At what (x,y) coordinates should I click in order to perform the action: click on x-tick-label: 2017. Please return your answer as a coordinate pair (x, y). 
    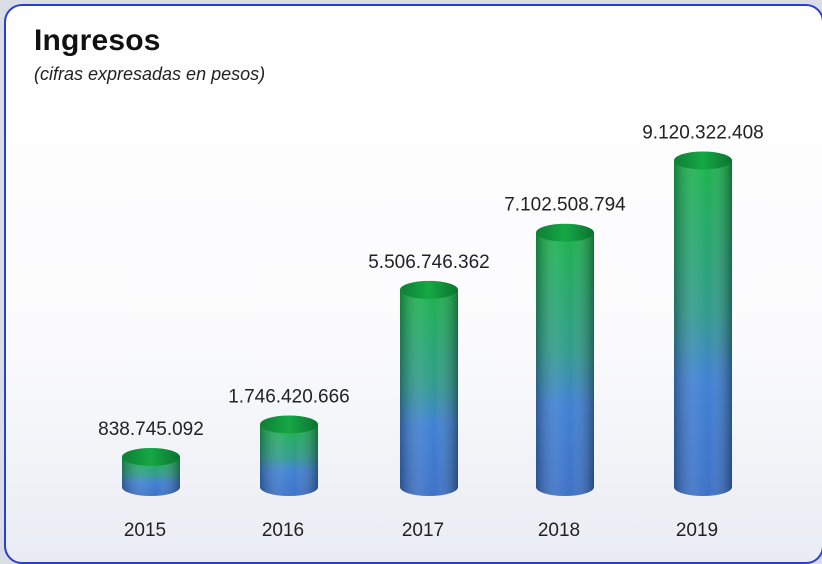
    Looking at the image, I should click on (423, 530).